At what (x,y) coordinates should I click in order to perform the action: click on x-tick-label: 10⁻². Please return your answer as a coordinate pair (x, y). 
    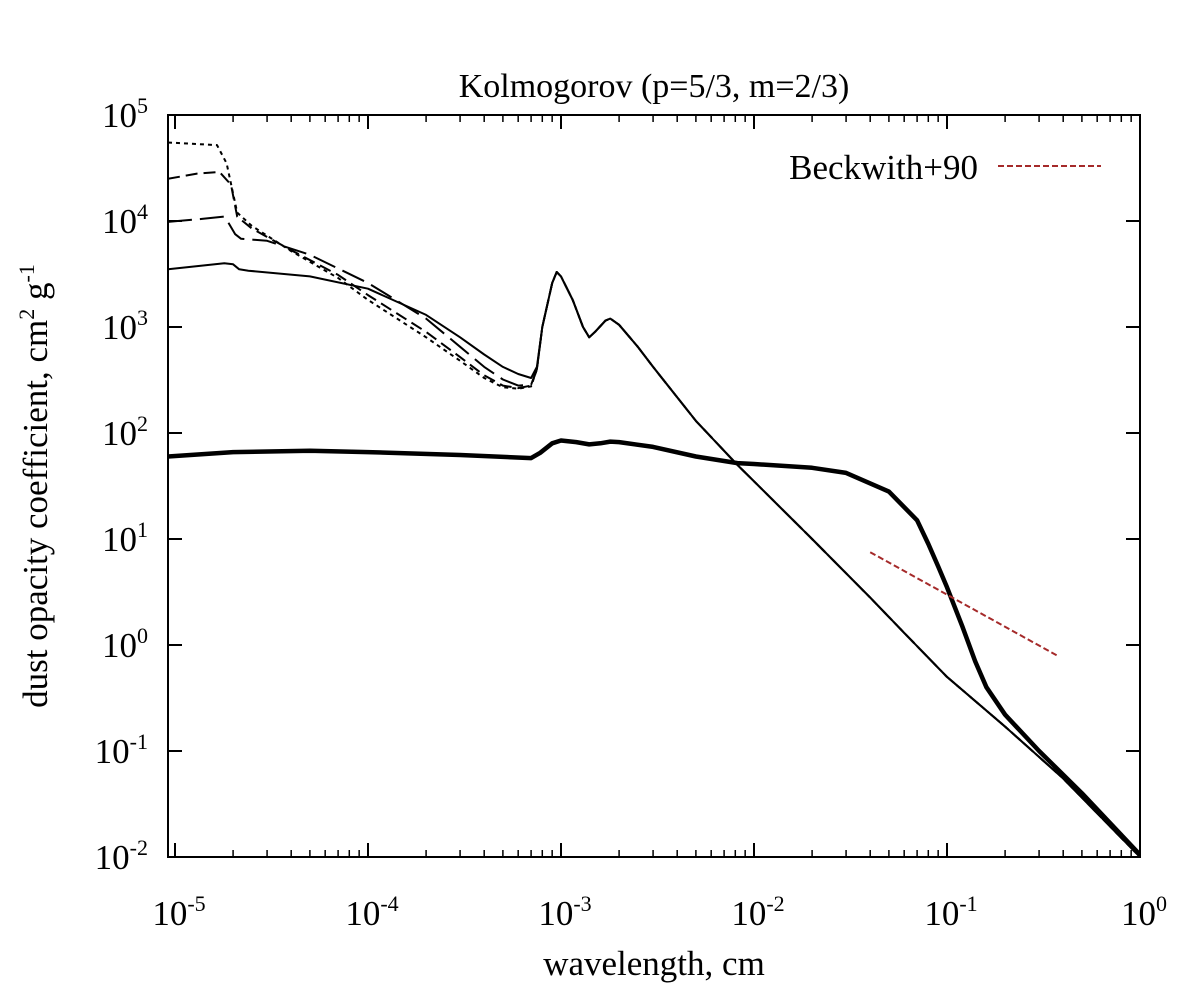
    Looking at the image, I should click on (757, 912).